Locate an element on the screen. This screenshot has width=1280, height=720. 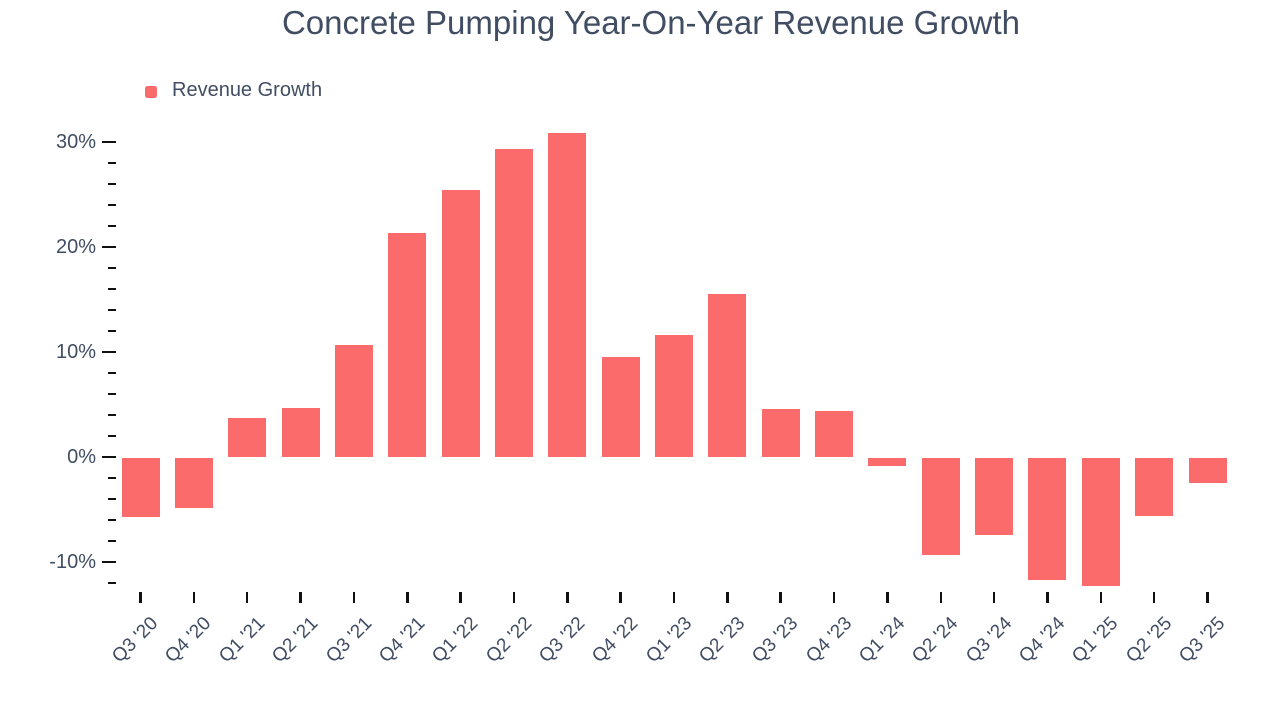
x-axis-label: Q3 '20 is located at coordinates (135, 640).